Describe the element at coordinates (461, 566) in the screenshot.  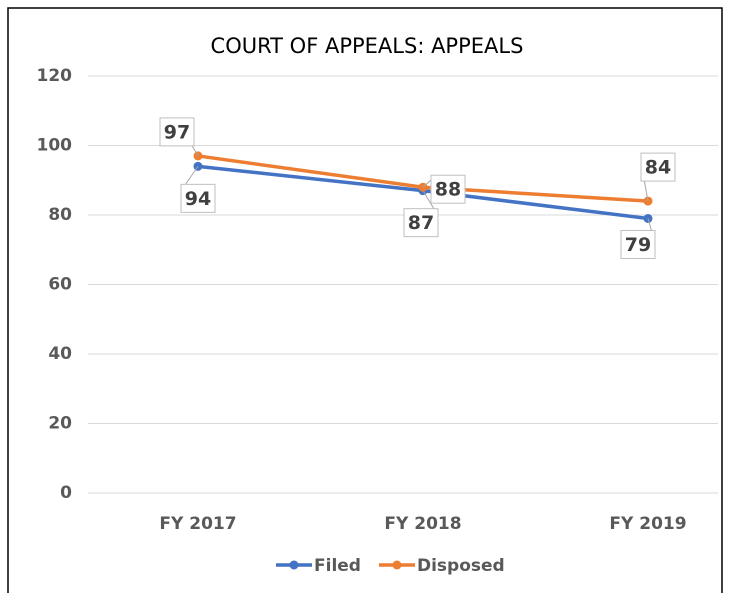
I see `legend-label: Disposed` at that location.